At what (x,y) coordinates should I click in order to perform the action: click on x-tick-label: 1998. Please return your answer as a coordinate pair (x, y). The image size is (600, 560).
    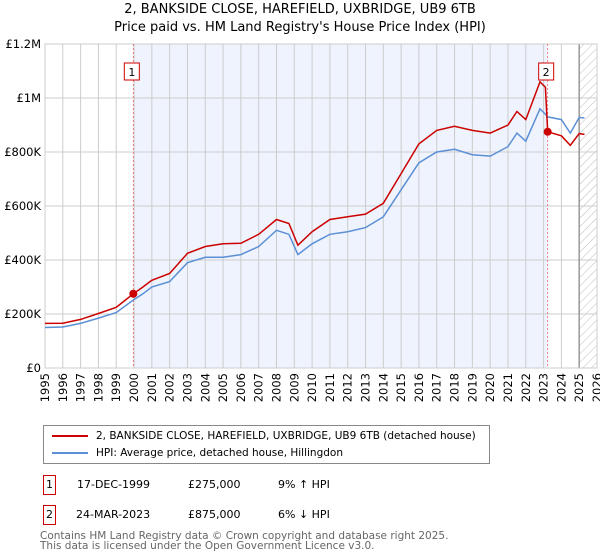
    Looking at the image, I should click on (98, 387).